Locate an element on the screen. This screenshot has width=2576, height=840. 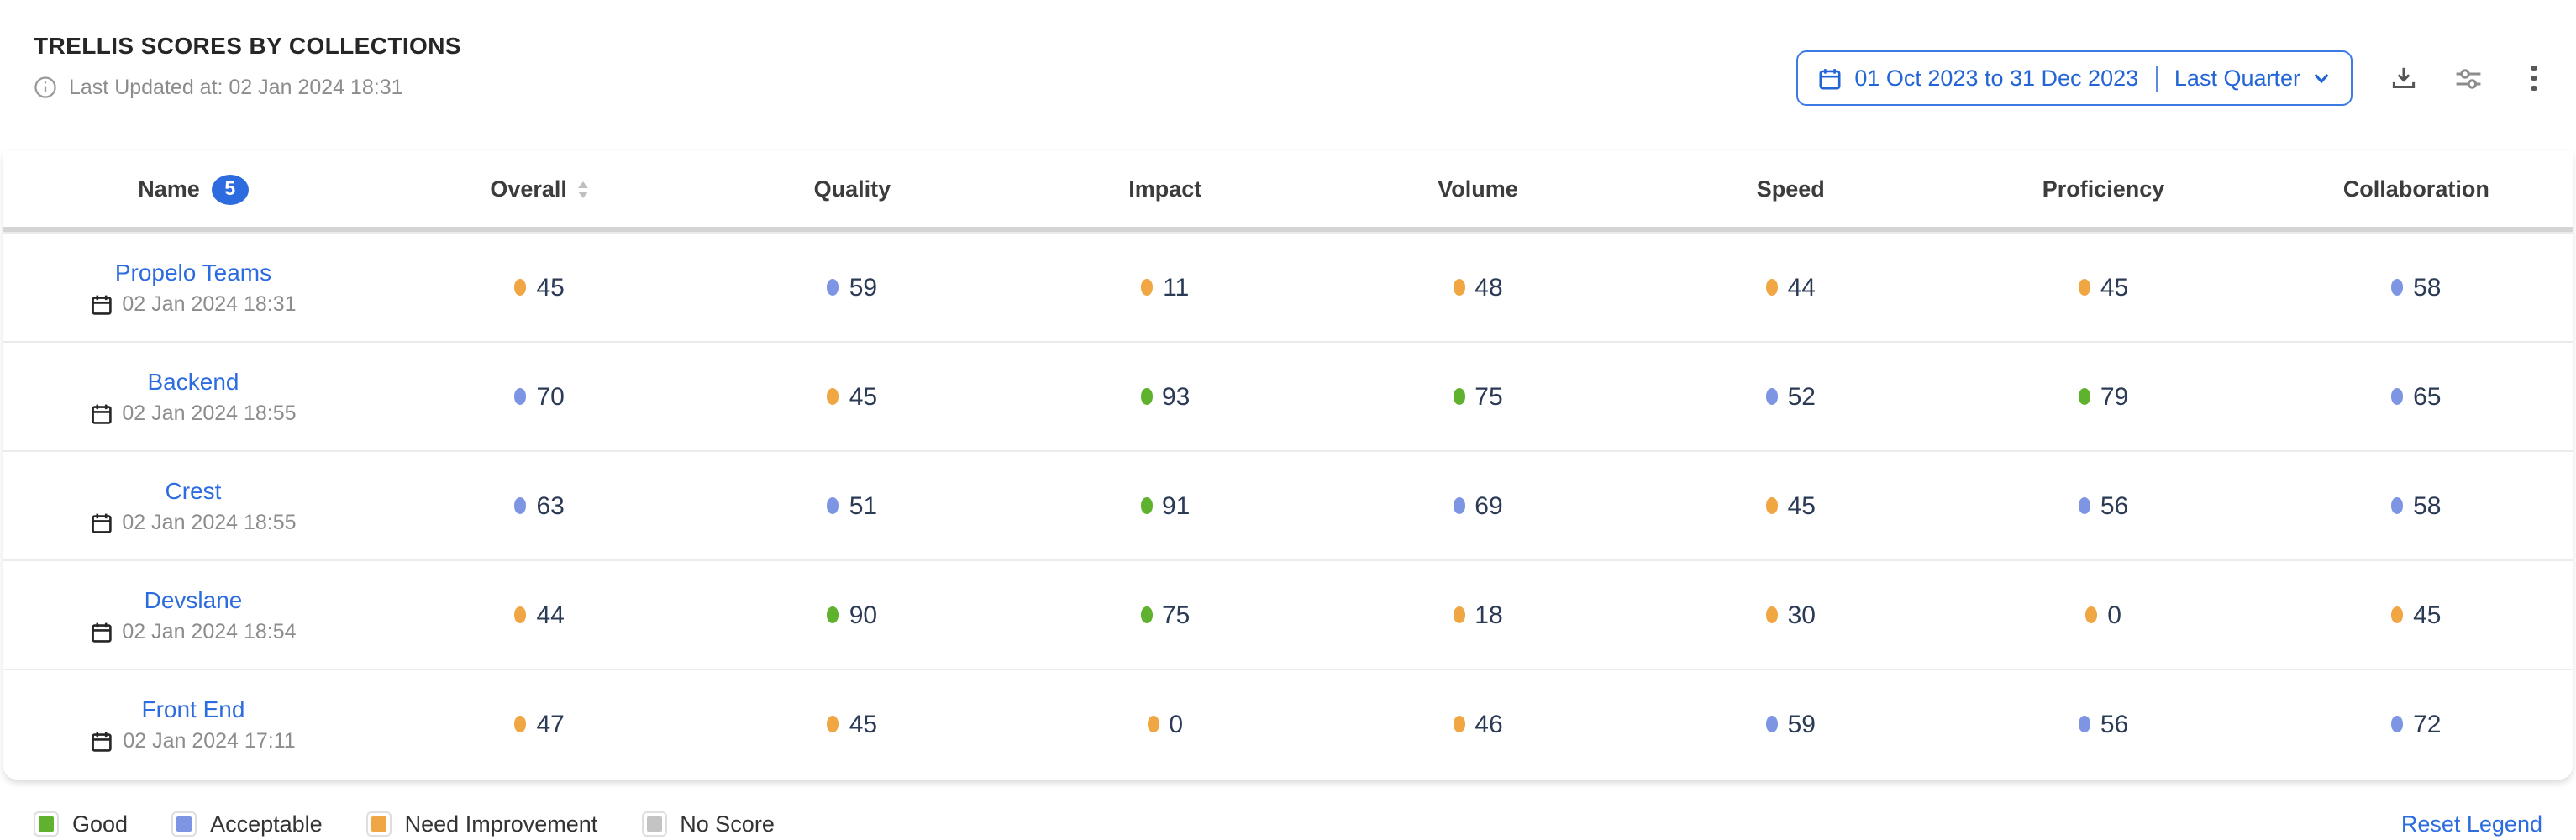
date-range-picker: 01 Oct 2023 to 31 Dec 2023 Last Quarter is located at coordinates (2074, 78).